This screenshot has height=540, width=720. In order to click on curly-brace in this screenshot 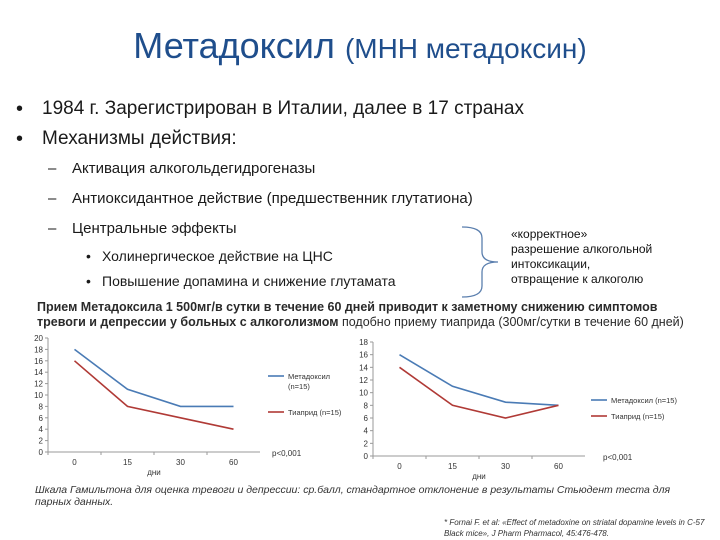, I will do `click(480, 262)`.